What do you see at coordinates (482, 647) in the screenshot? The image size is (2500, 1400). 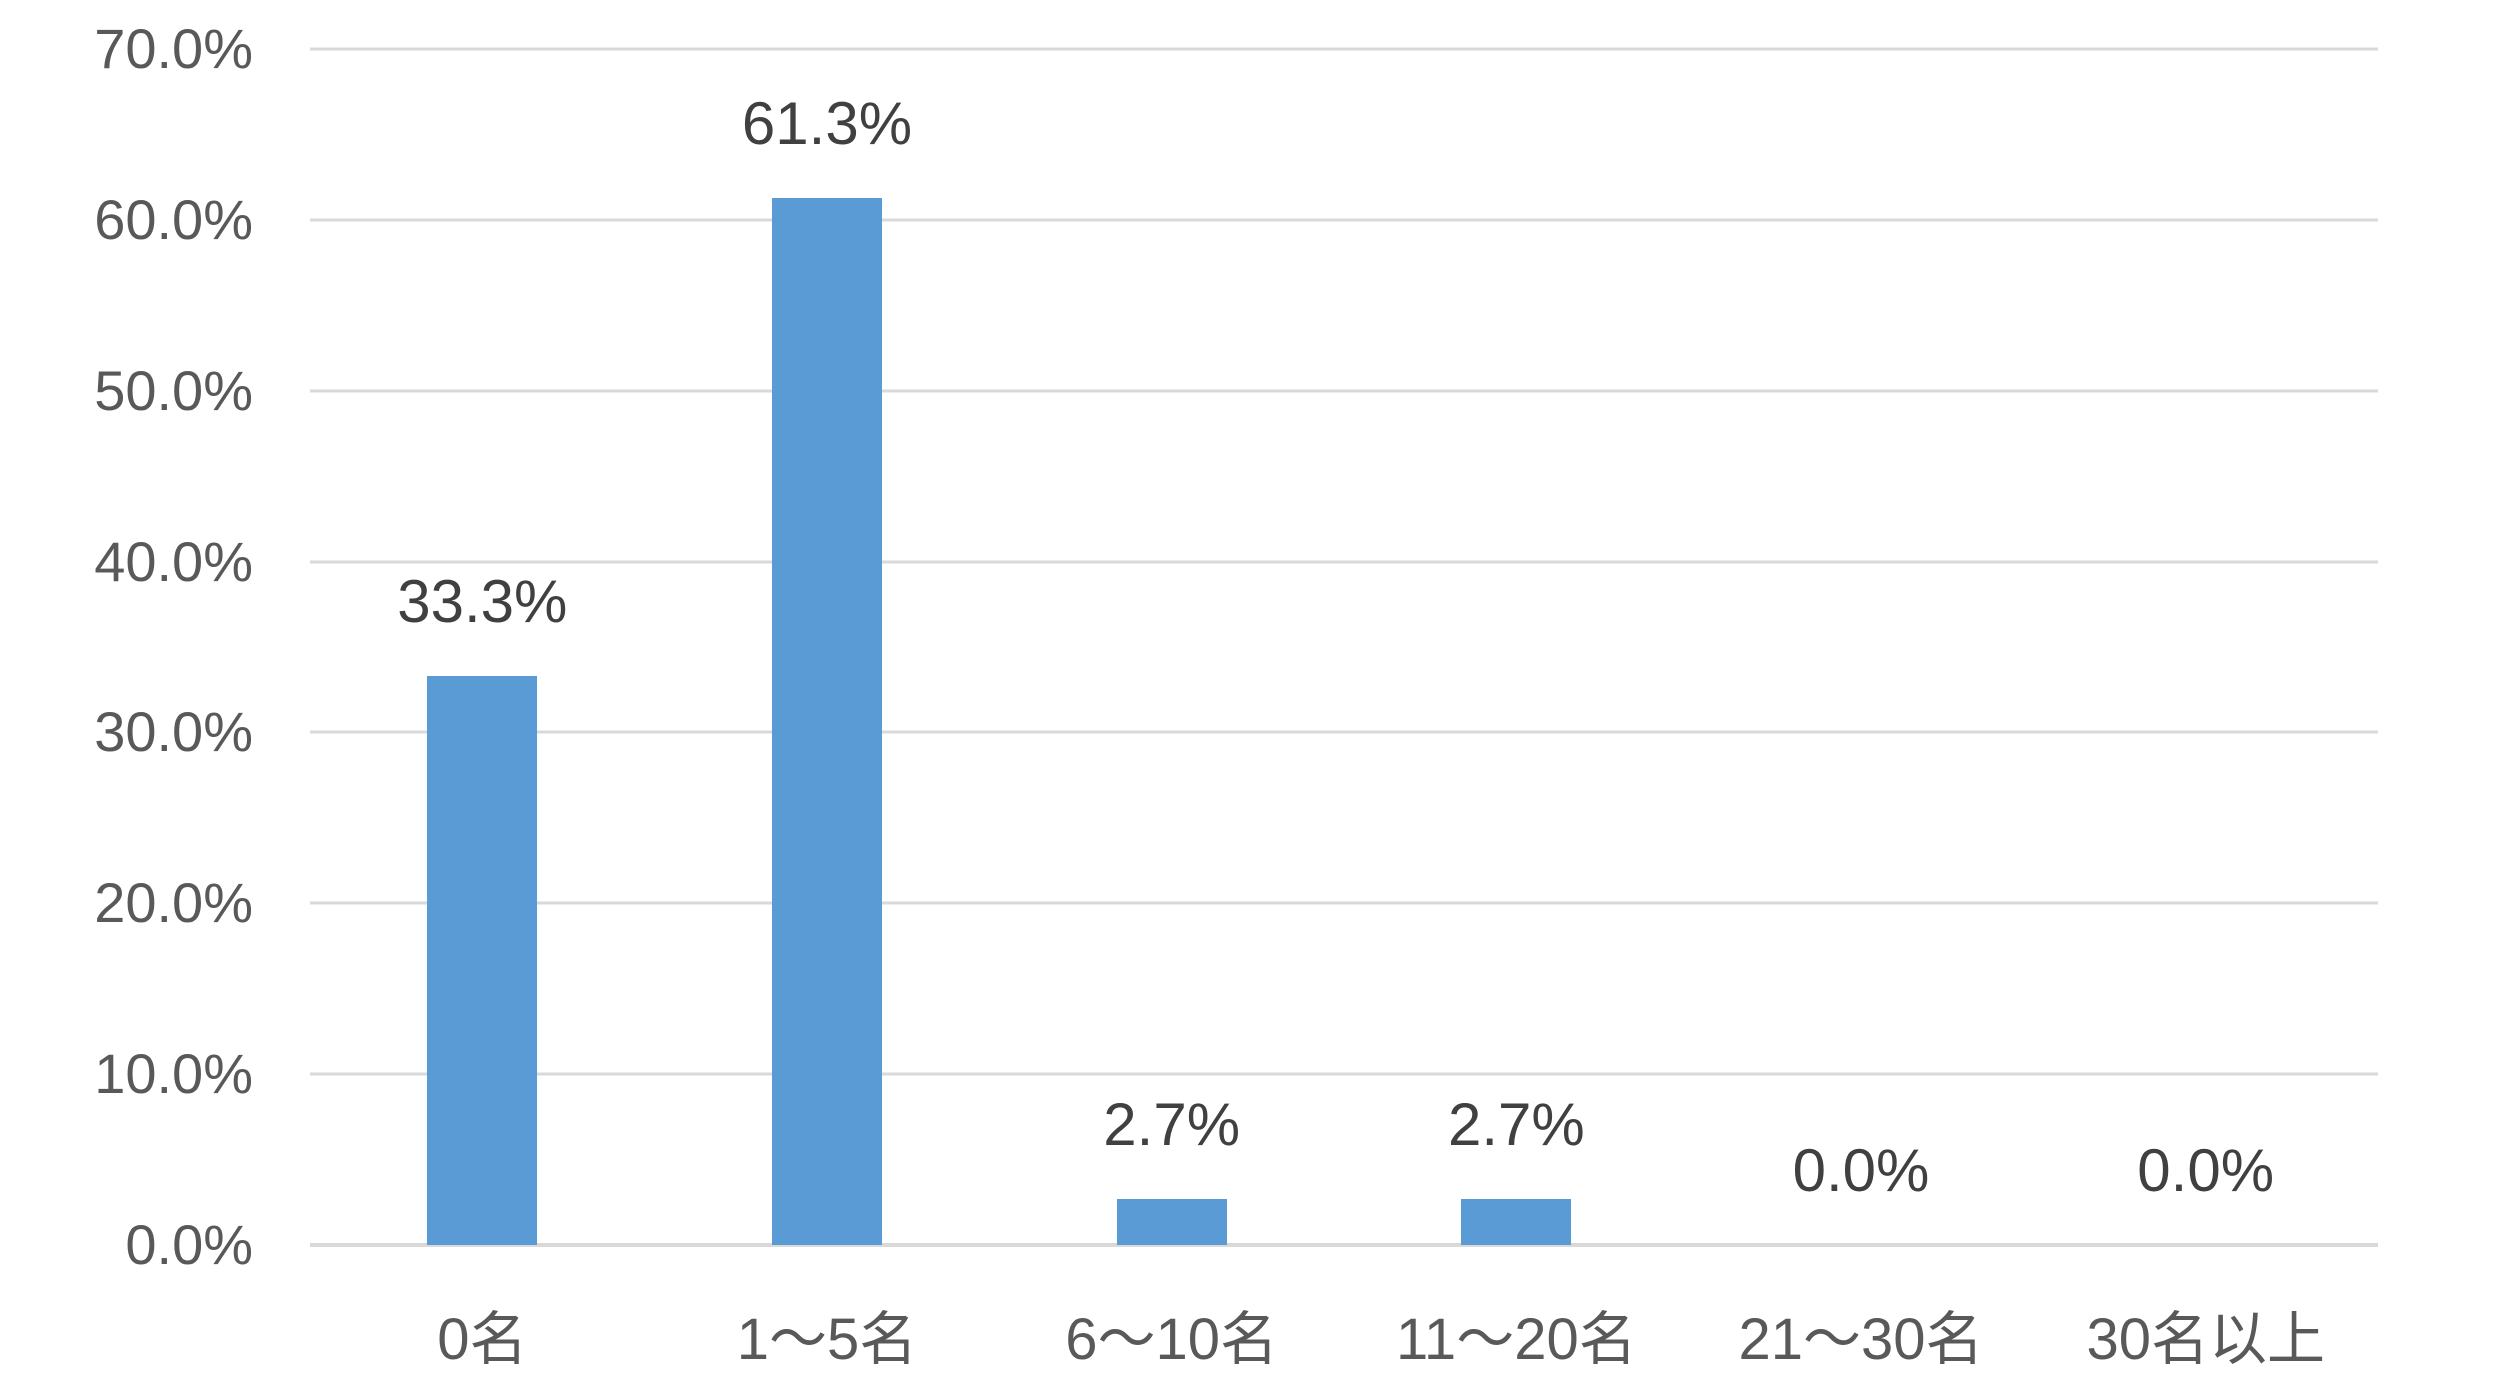 I see `category-column: 33.3%` at bounding box center [482, 647].